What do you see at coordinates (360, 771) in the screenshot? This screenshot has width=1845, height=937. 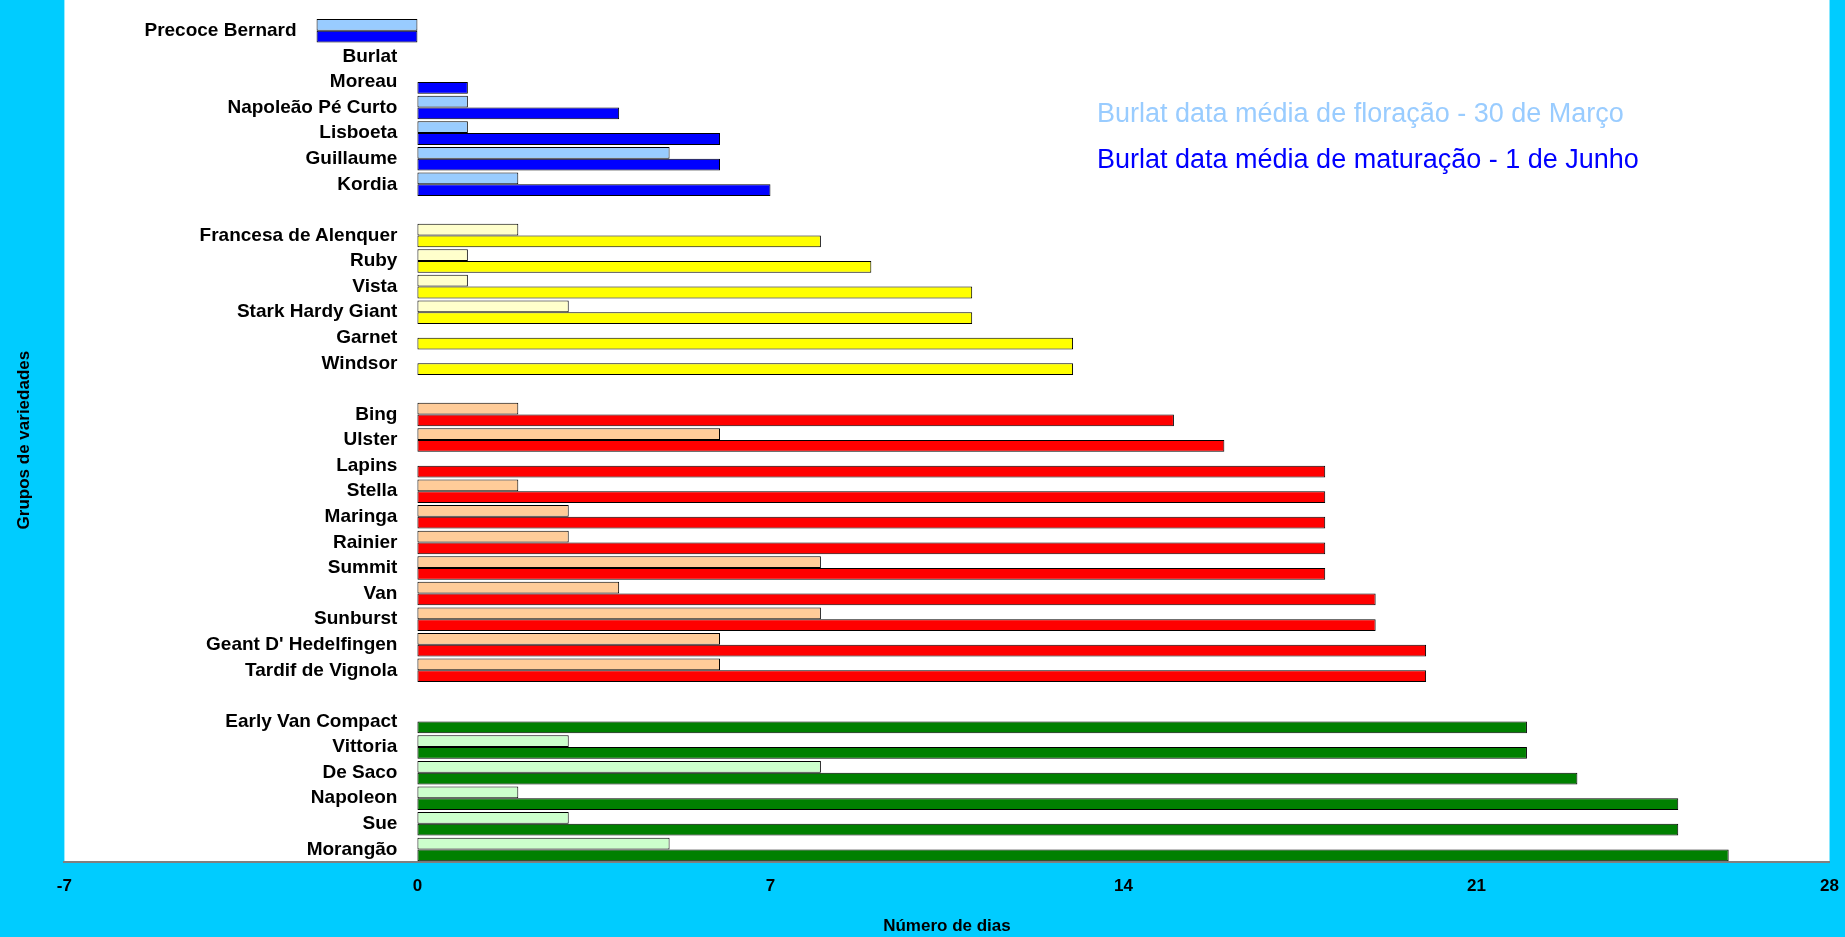 I see `y-tick-label: De Saco` at bounding box center [360, 771].